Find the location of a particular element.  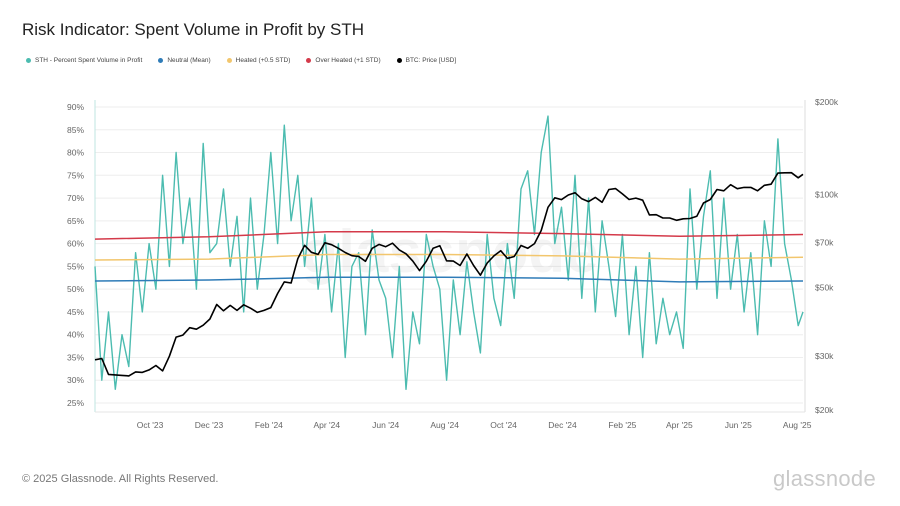

y-right-tick-label: $20k is located at coordinates (824, 410).